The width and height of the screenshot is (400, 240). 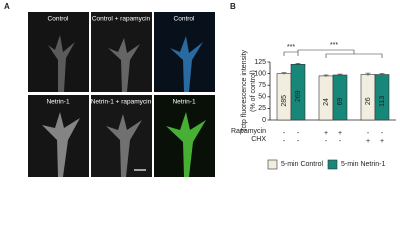 What do you see at coordinates (363, 164) in the screenshot?
I see `legend-label: 5-min Netrin-1` at bounding box center [363, 164].